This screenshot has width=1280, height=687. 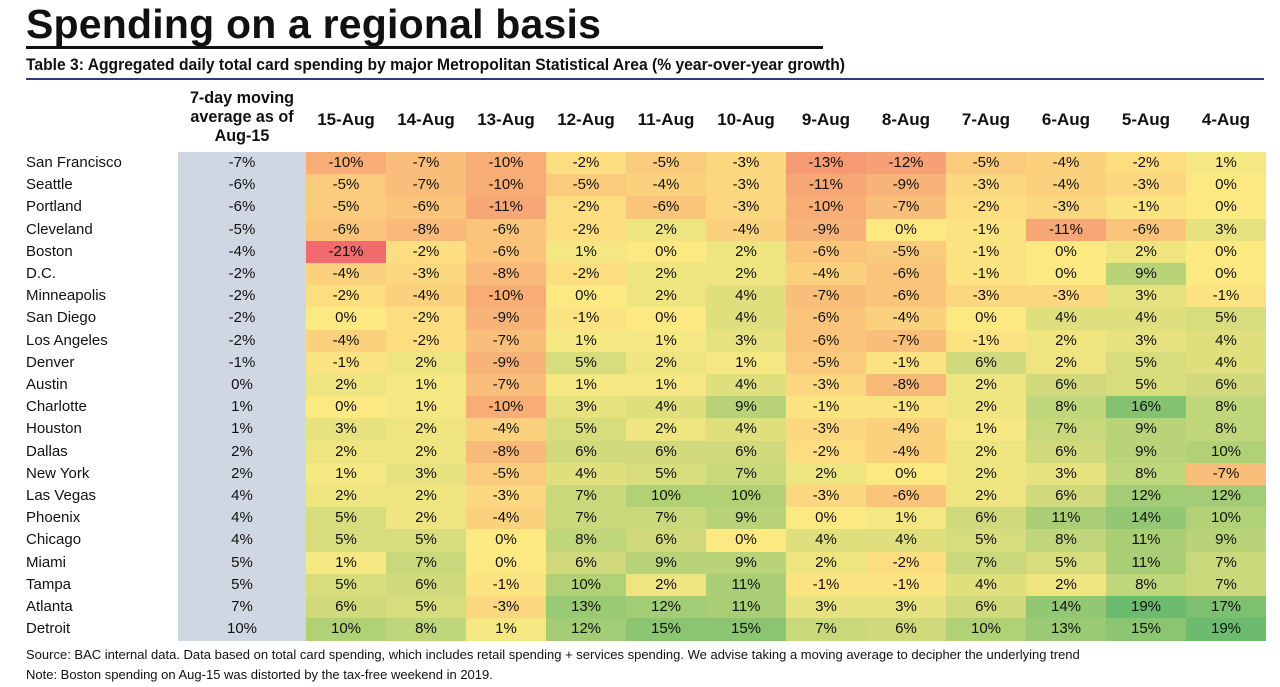 I want to click on heatmap-cell: 14%, so click(x=1146, y=519).